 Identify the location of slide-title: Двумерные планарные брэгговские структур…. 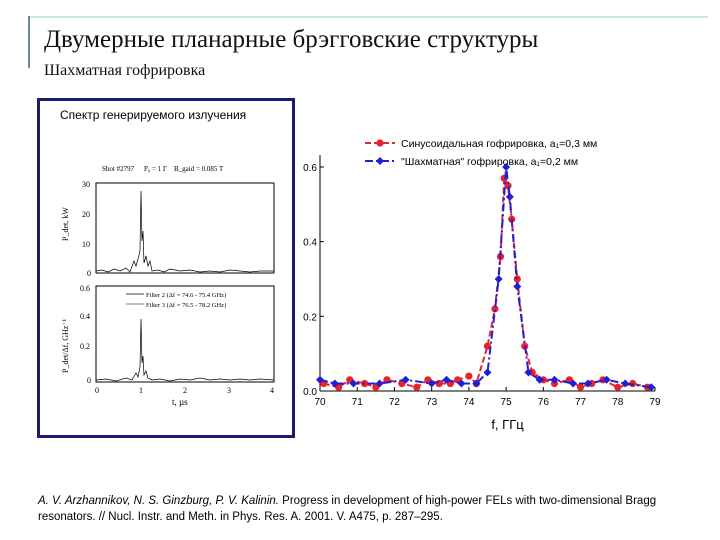
(291, 39).